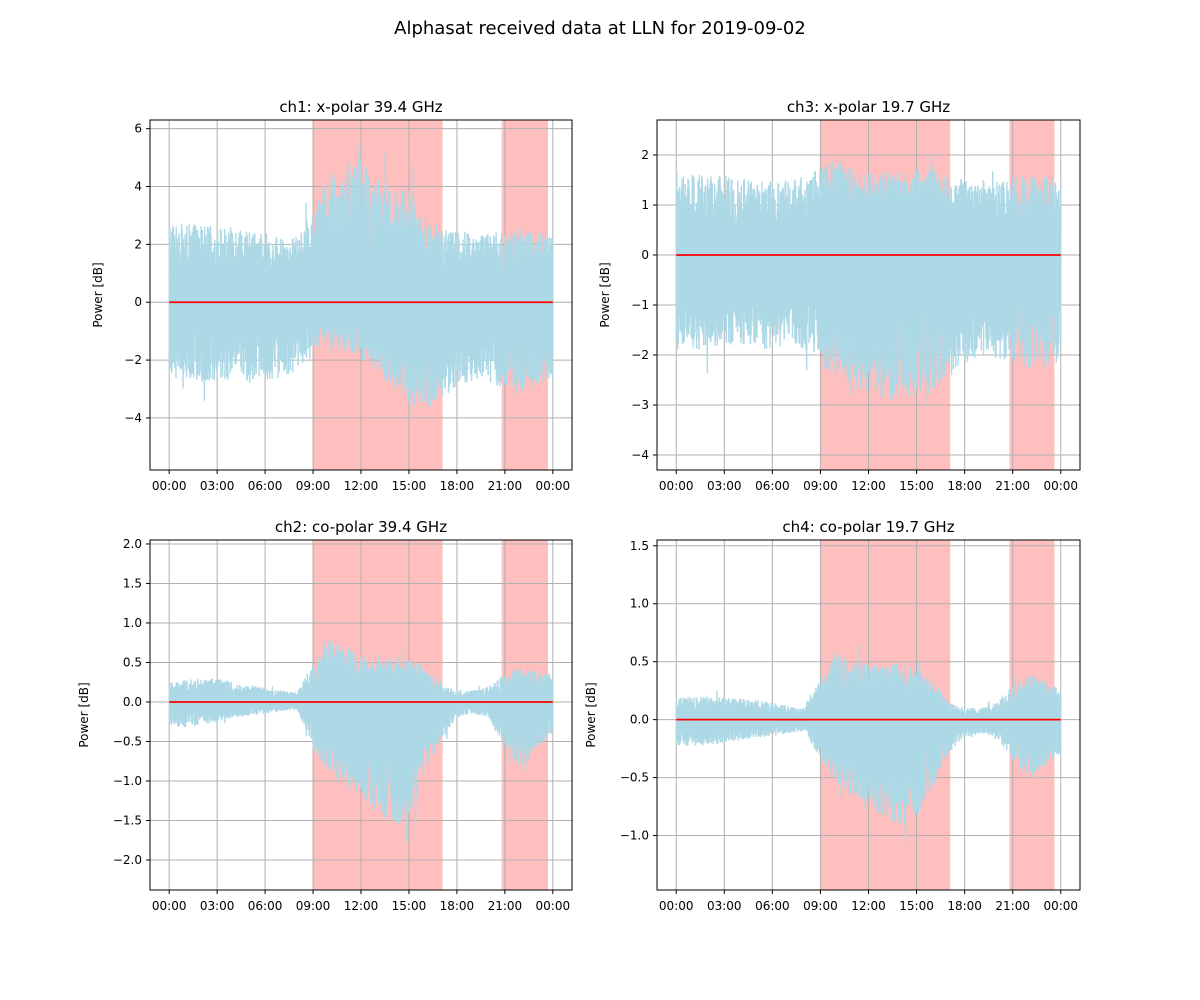  Describe the element at coordinates (640, 405) in the screenshot. I see `y-tick-label: −3` at that location.